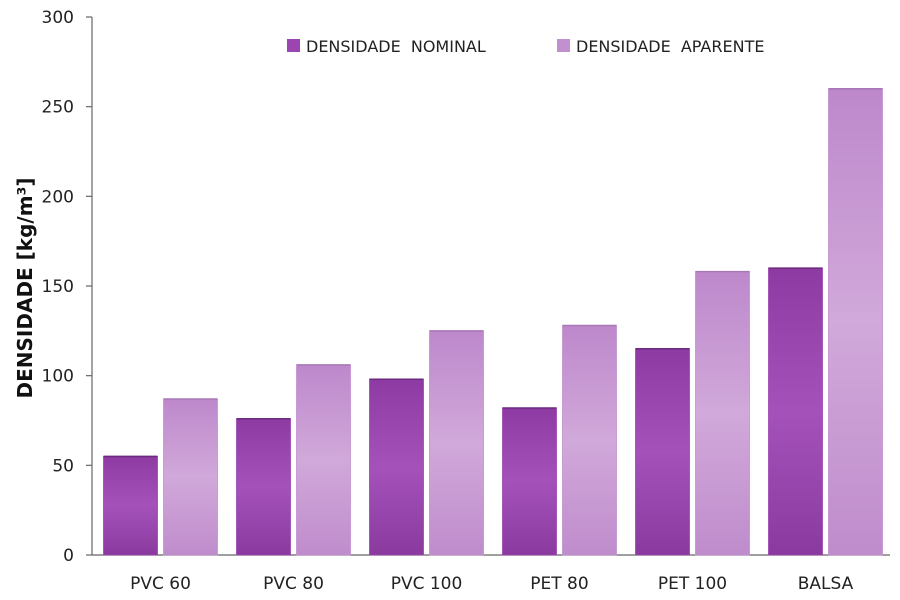  What do you see at coordinates (58, 18) in the screenshot?
I see `y-tick-label: 300` at bounding box center [58, 18].